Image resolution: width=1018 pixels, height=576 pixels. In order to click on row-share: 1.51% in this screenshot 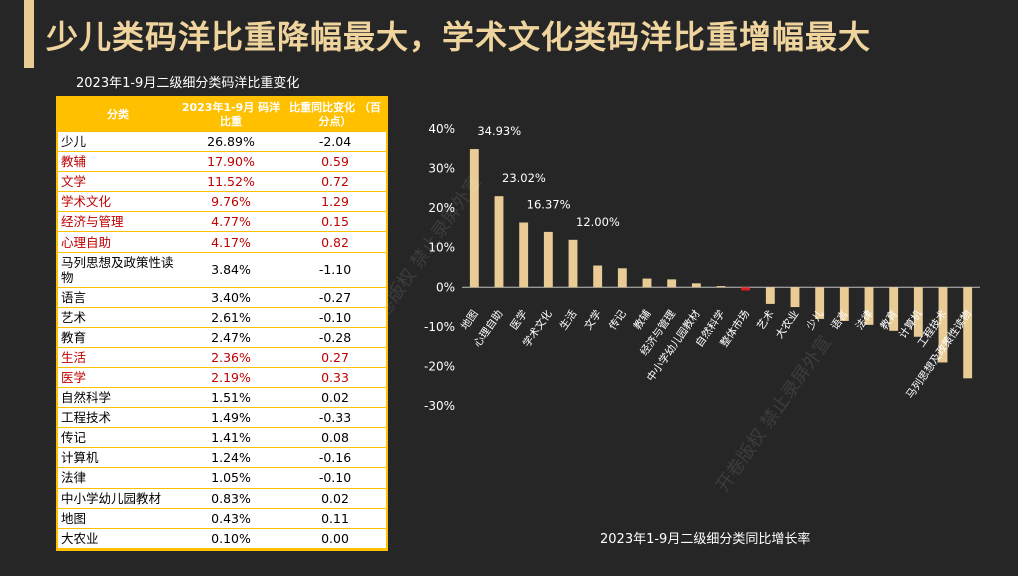, I will do `click(231, 398)`.